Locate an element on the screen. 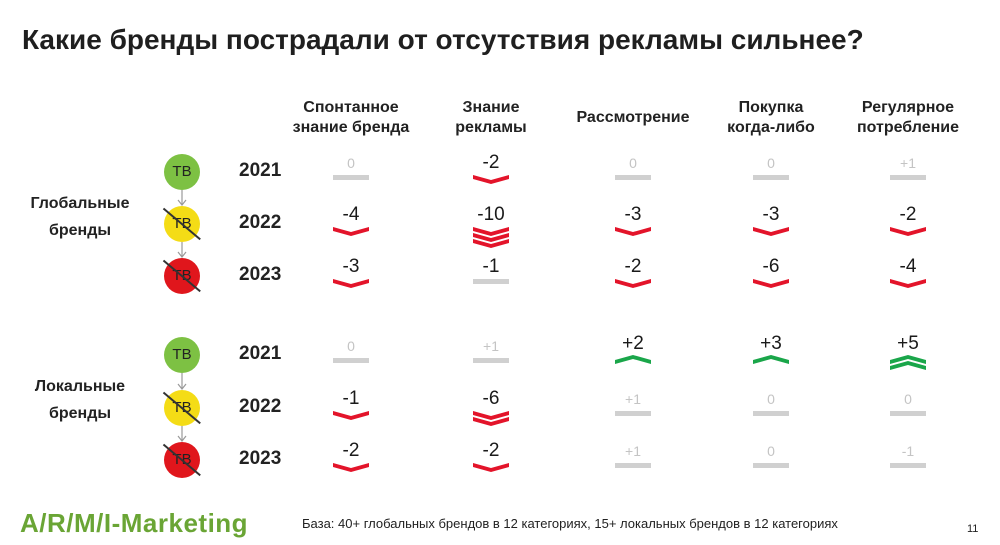 Image resolution: width=1000 pixels, height=545 pixels. metric-change-value: -1 is located at coordinates (908, 451).